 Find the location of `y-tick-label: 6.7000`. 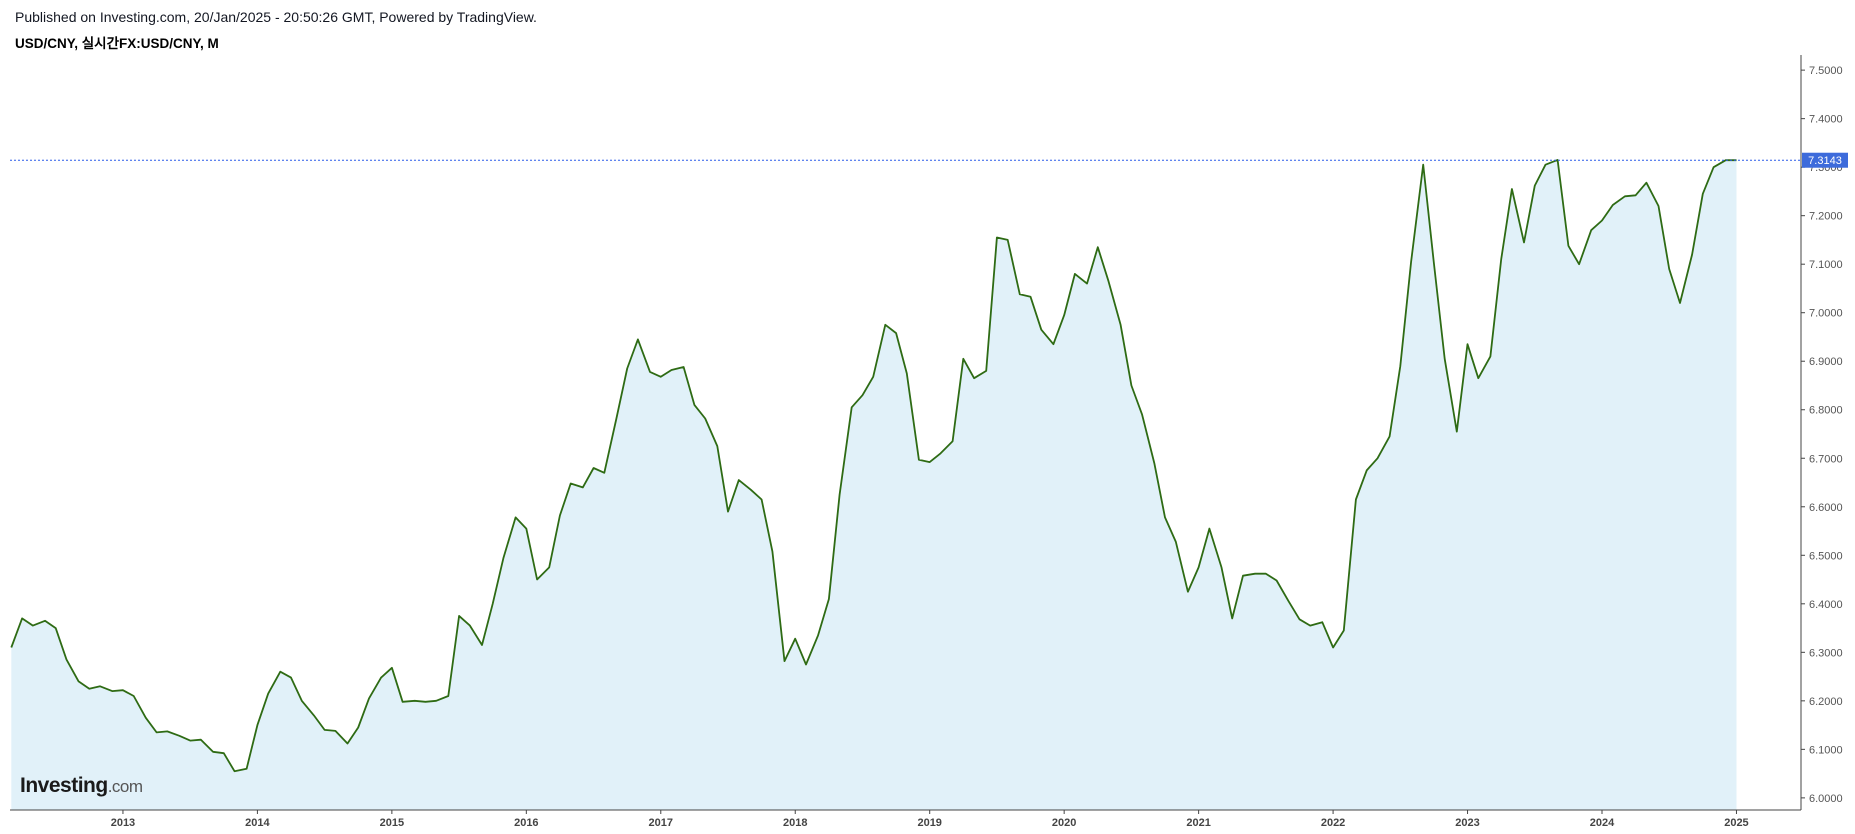

y-tick-label: 6.7000 is located at coordinates (1826, 459).